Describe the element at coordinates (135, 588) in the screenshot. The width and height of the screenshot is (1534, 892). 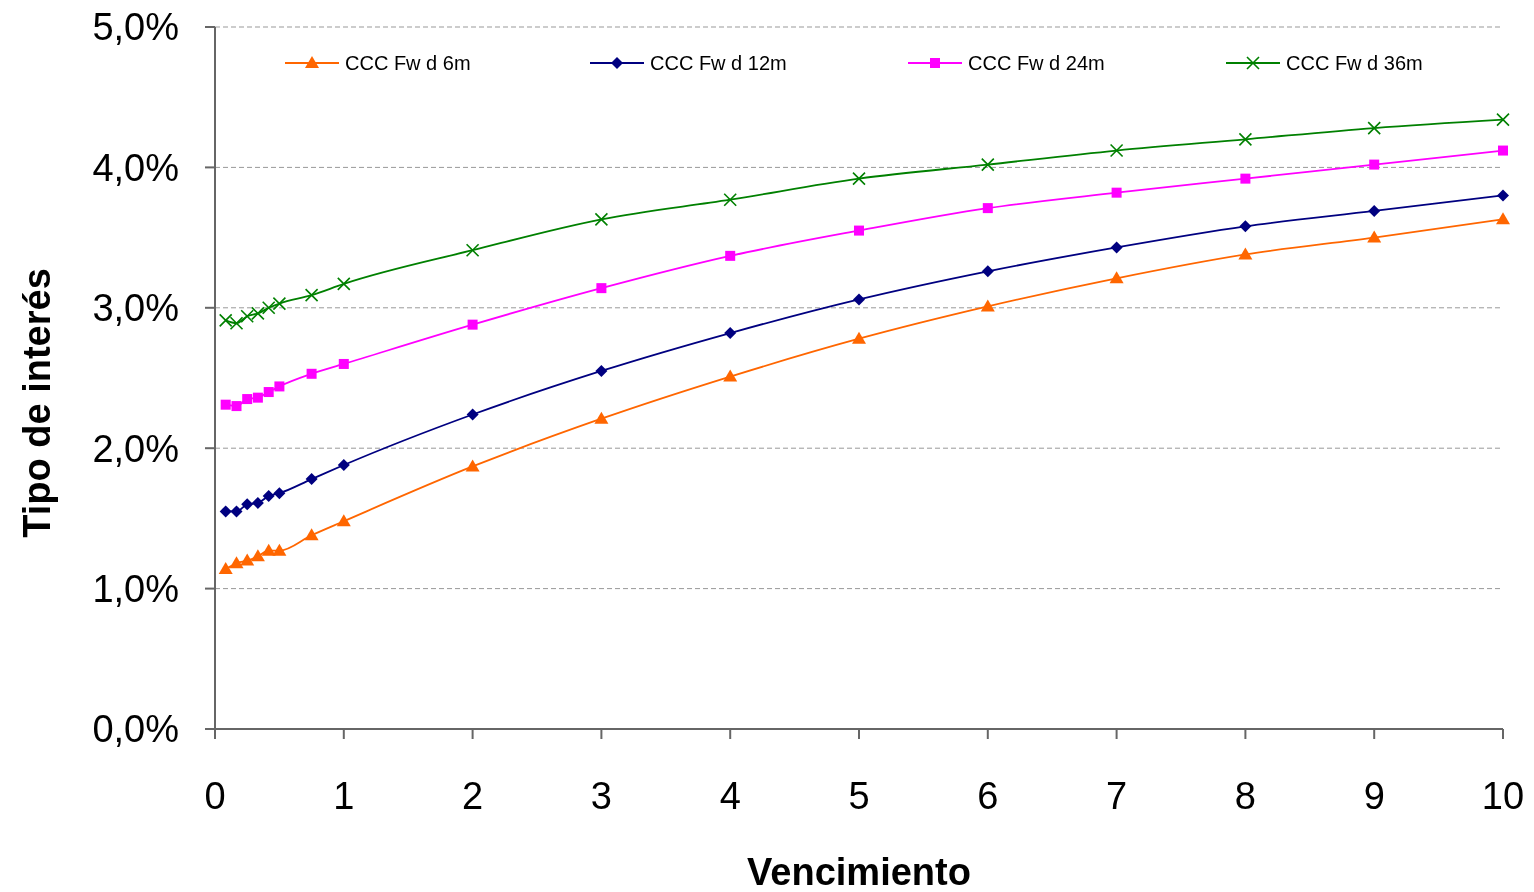
I see `y-tick-label: 1,0%` at that location.